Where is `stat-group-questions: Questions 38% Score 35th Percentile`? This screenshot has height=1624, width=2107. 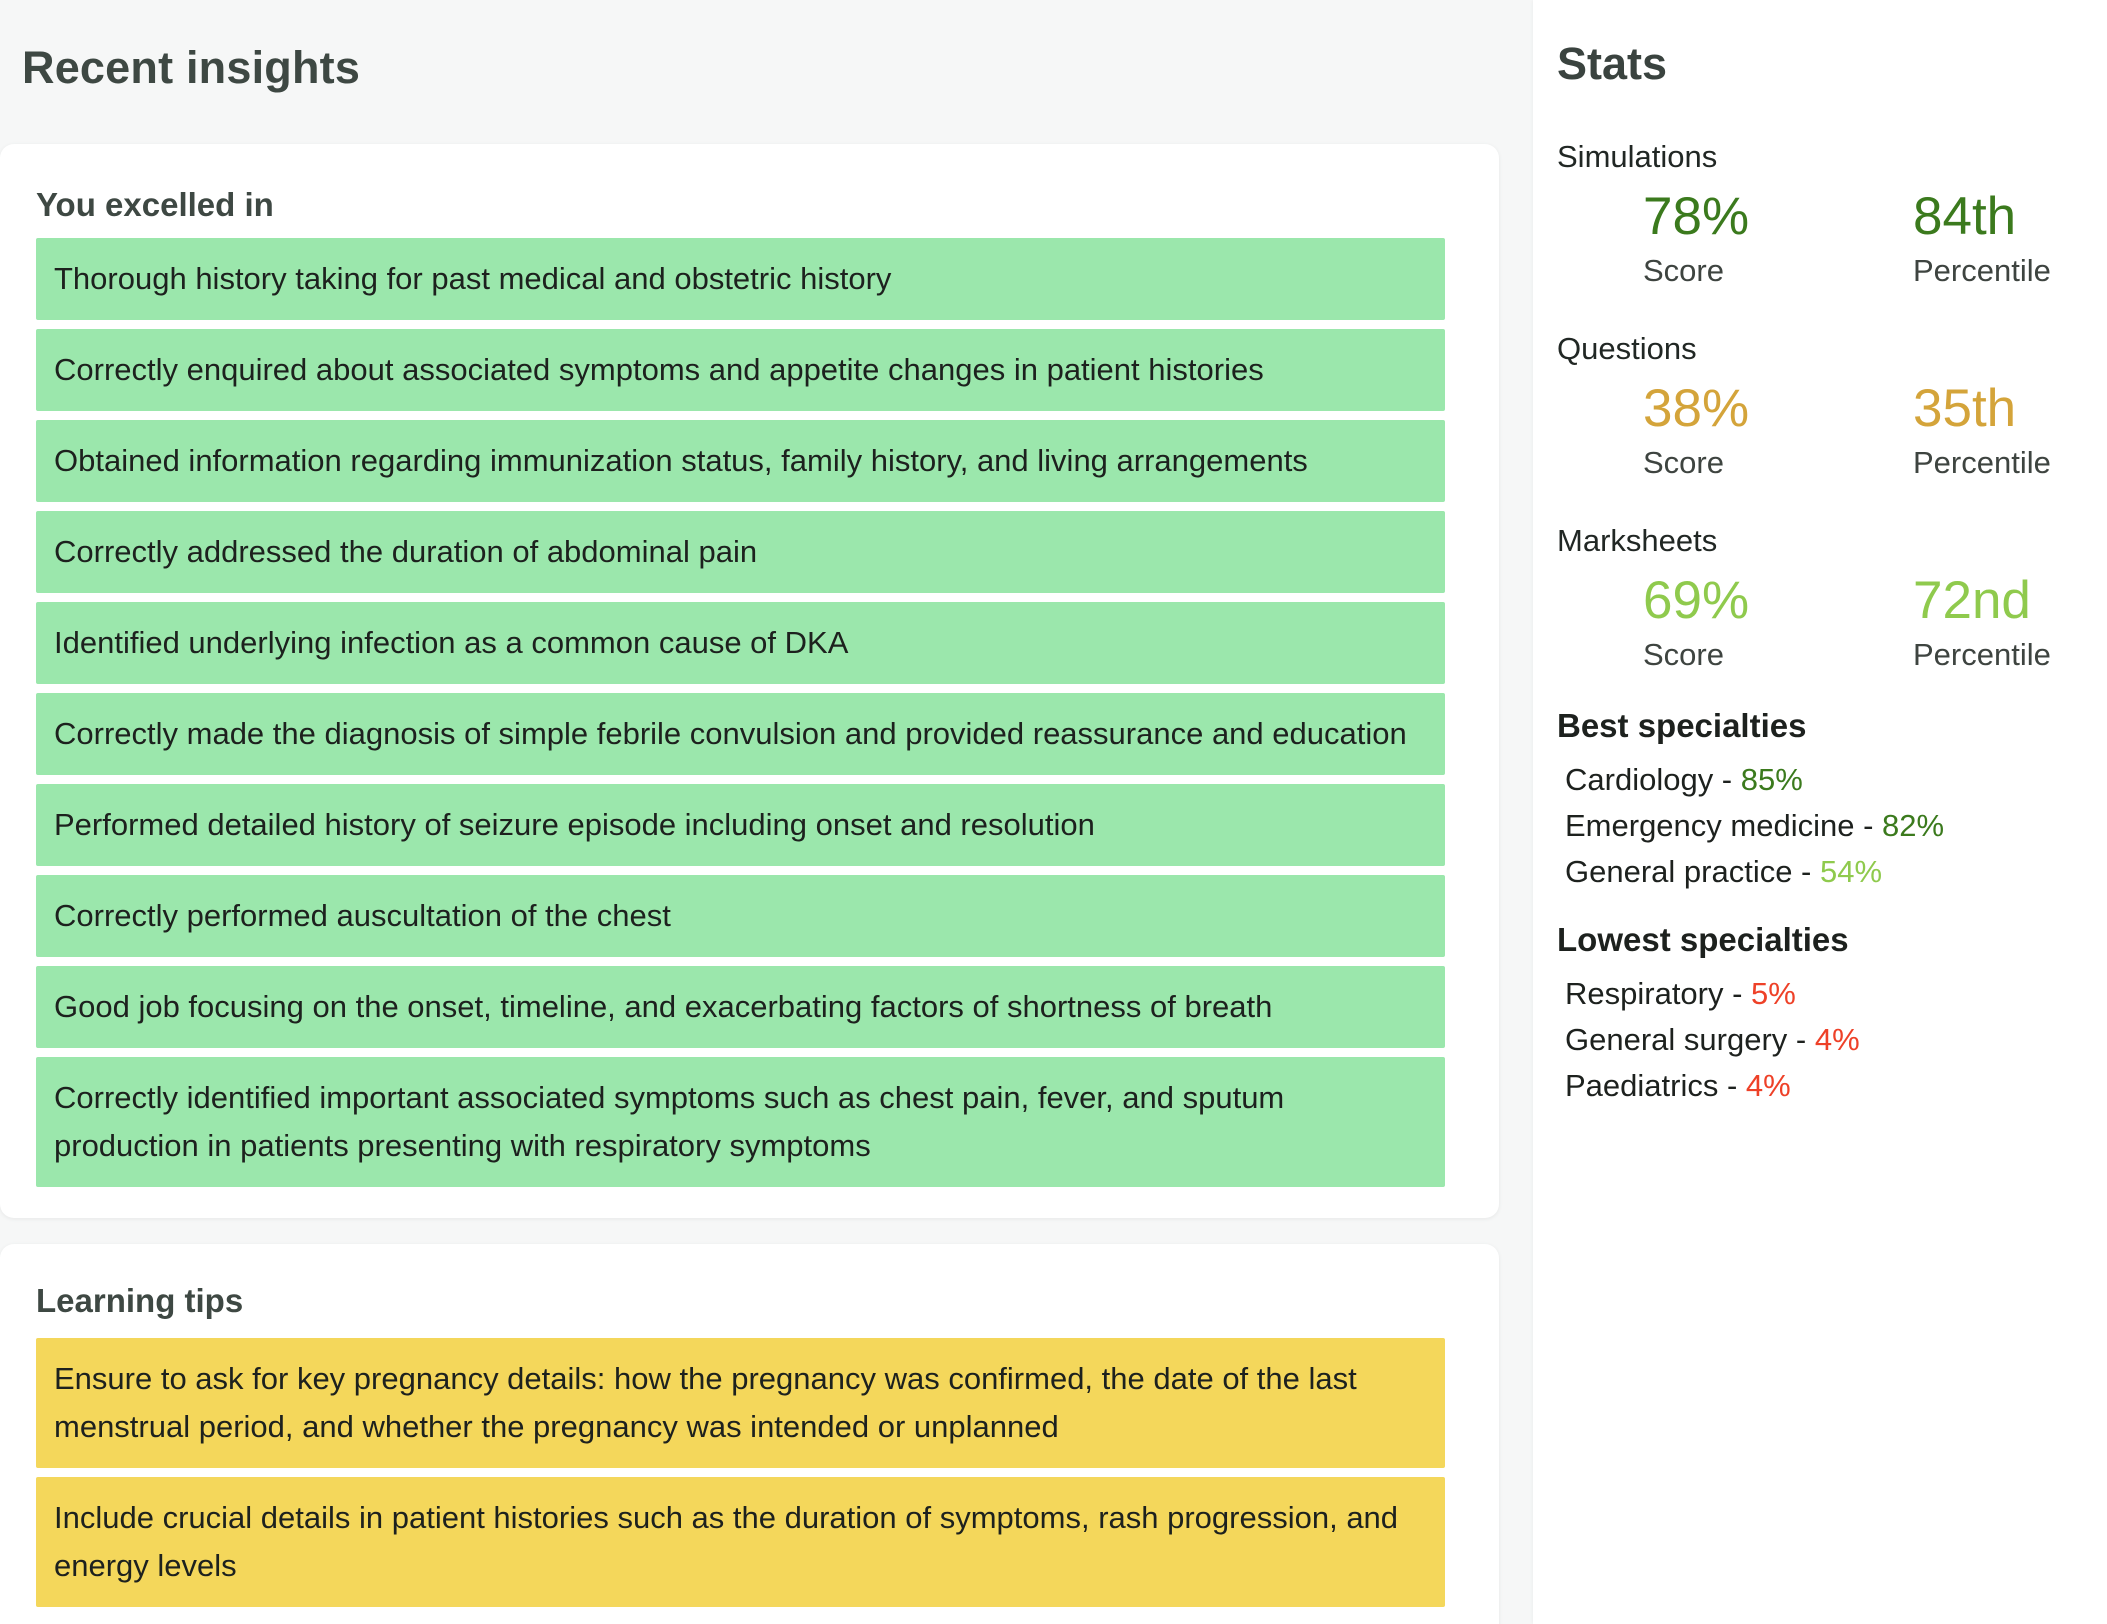
stat-group-questions: Questions 38% Score 35th Percentile is located at coordinates (1817, 406).